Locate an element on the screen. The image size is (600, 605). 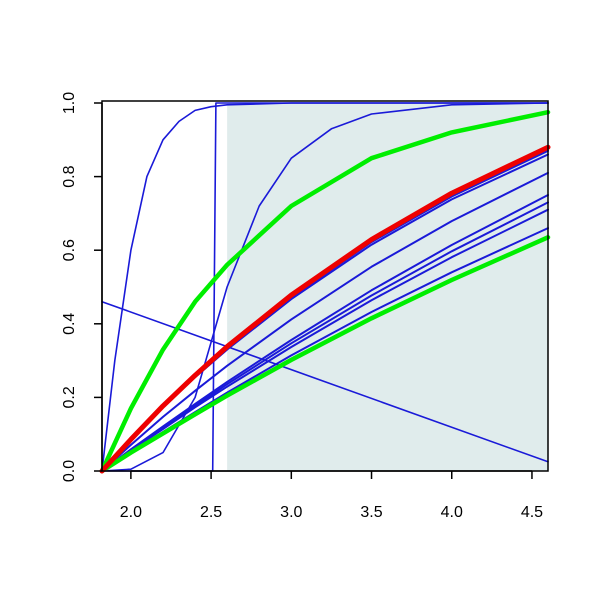
x-tick-label: 2.0 is located at coordinates (131, 512).